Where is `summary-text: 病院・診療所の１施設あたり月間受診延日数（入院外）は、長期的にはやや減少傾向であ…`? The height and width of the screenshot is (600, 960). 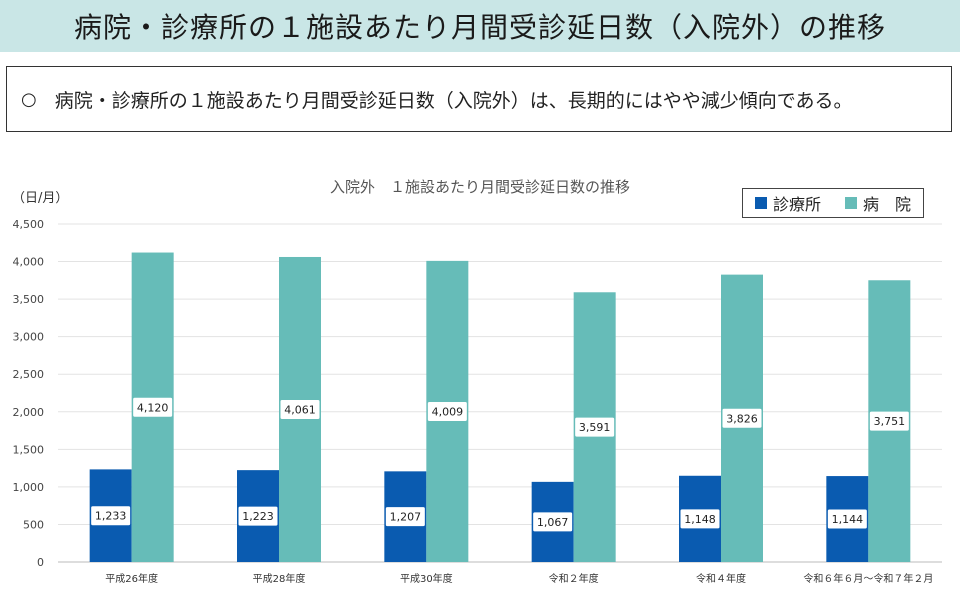
summary-text: 病院・診療所の１施設あたり月間受診延日数（入院外）は、長期的にはやや減少傾向であ… is located at coordinates (453, 100).